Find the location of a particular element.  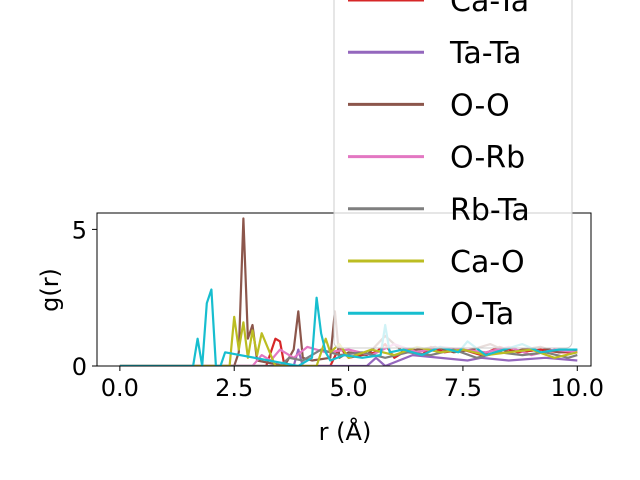

legend-label-ca-ta: Ca-Ta is located at coordinates (489, 9).